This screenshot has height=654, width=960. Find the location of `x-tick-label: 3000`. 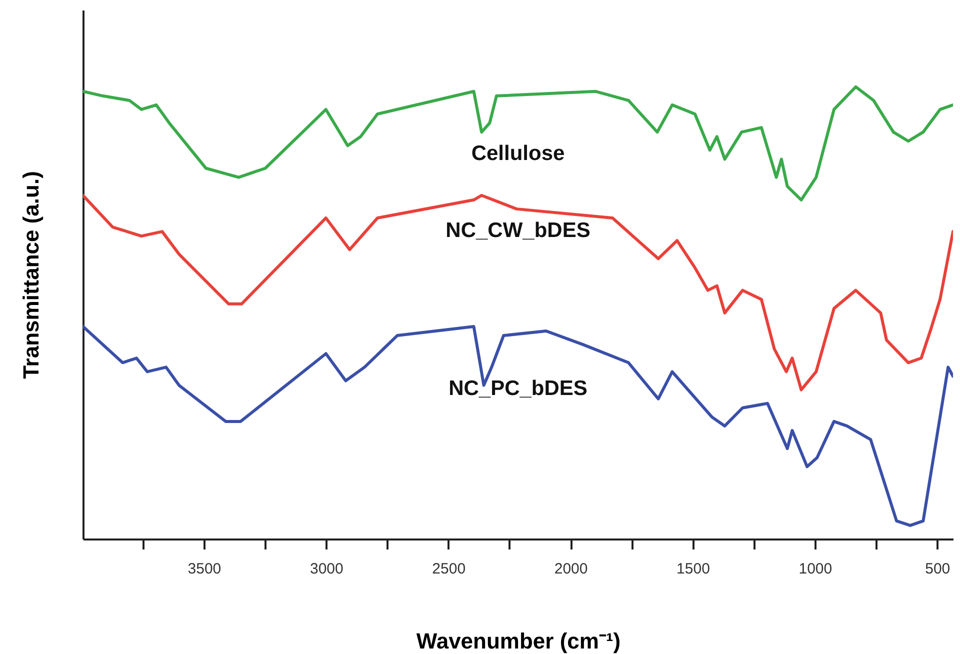

x-tick-label: 3000 is located at coordinates (327, 569).